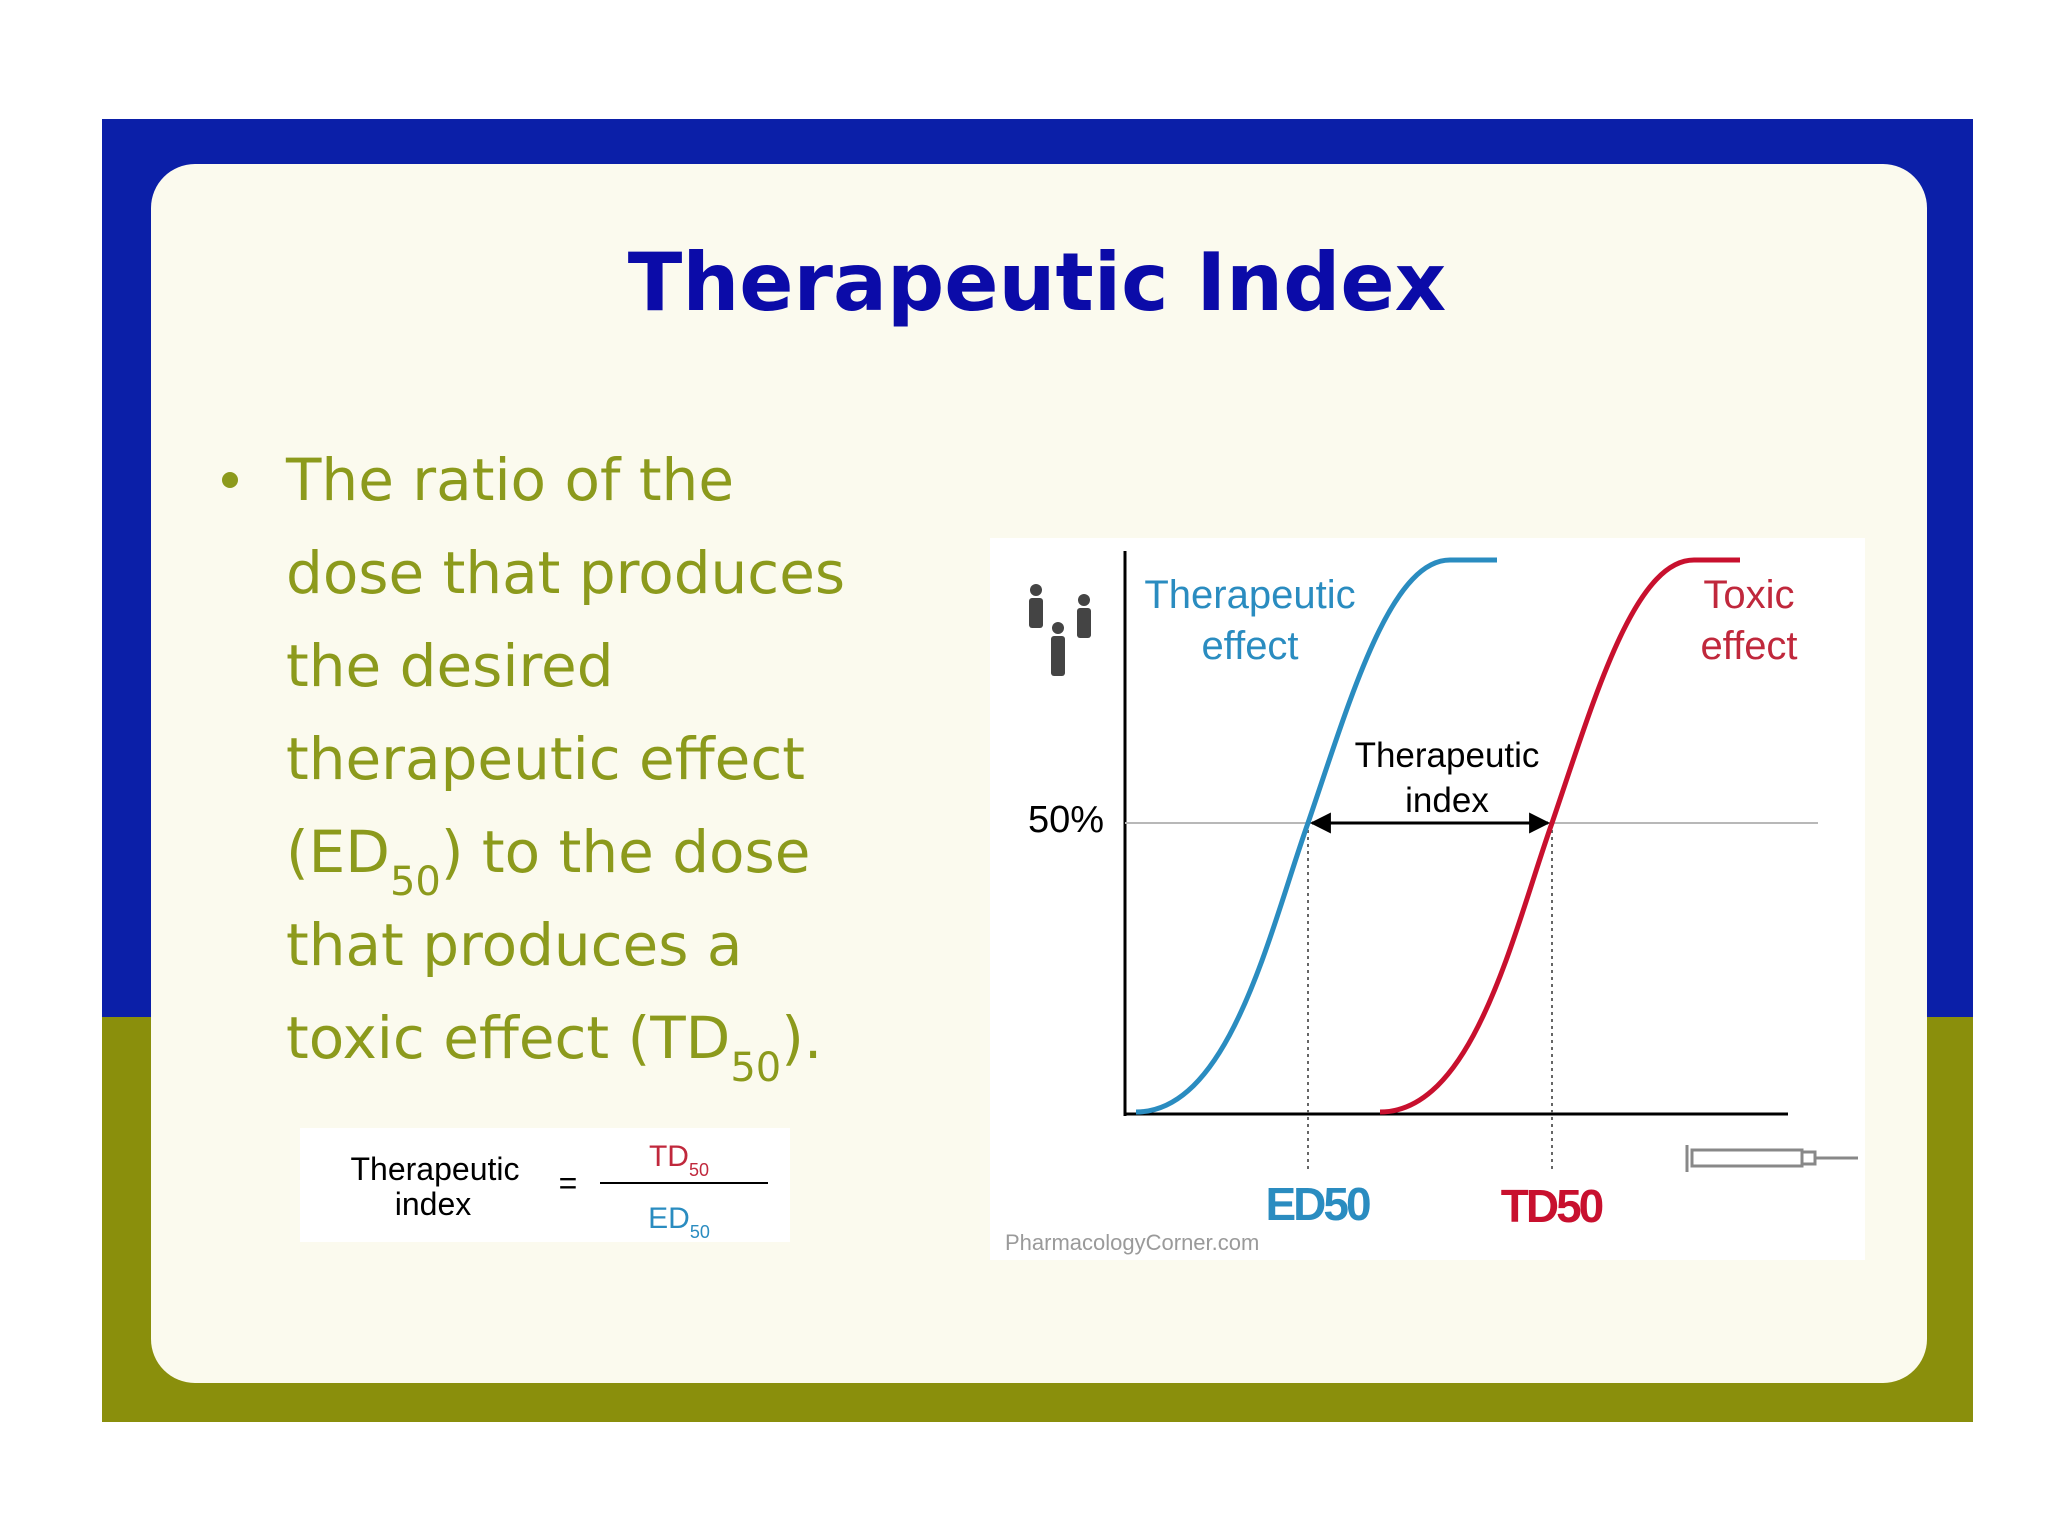 Image resolution: width=2048 pixels, height=1536 pixels. I want to click on bullet-line: (ED50) to the dose, so click(548, 861).